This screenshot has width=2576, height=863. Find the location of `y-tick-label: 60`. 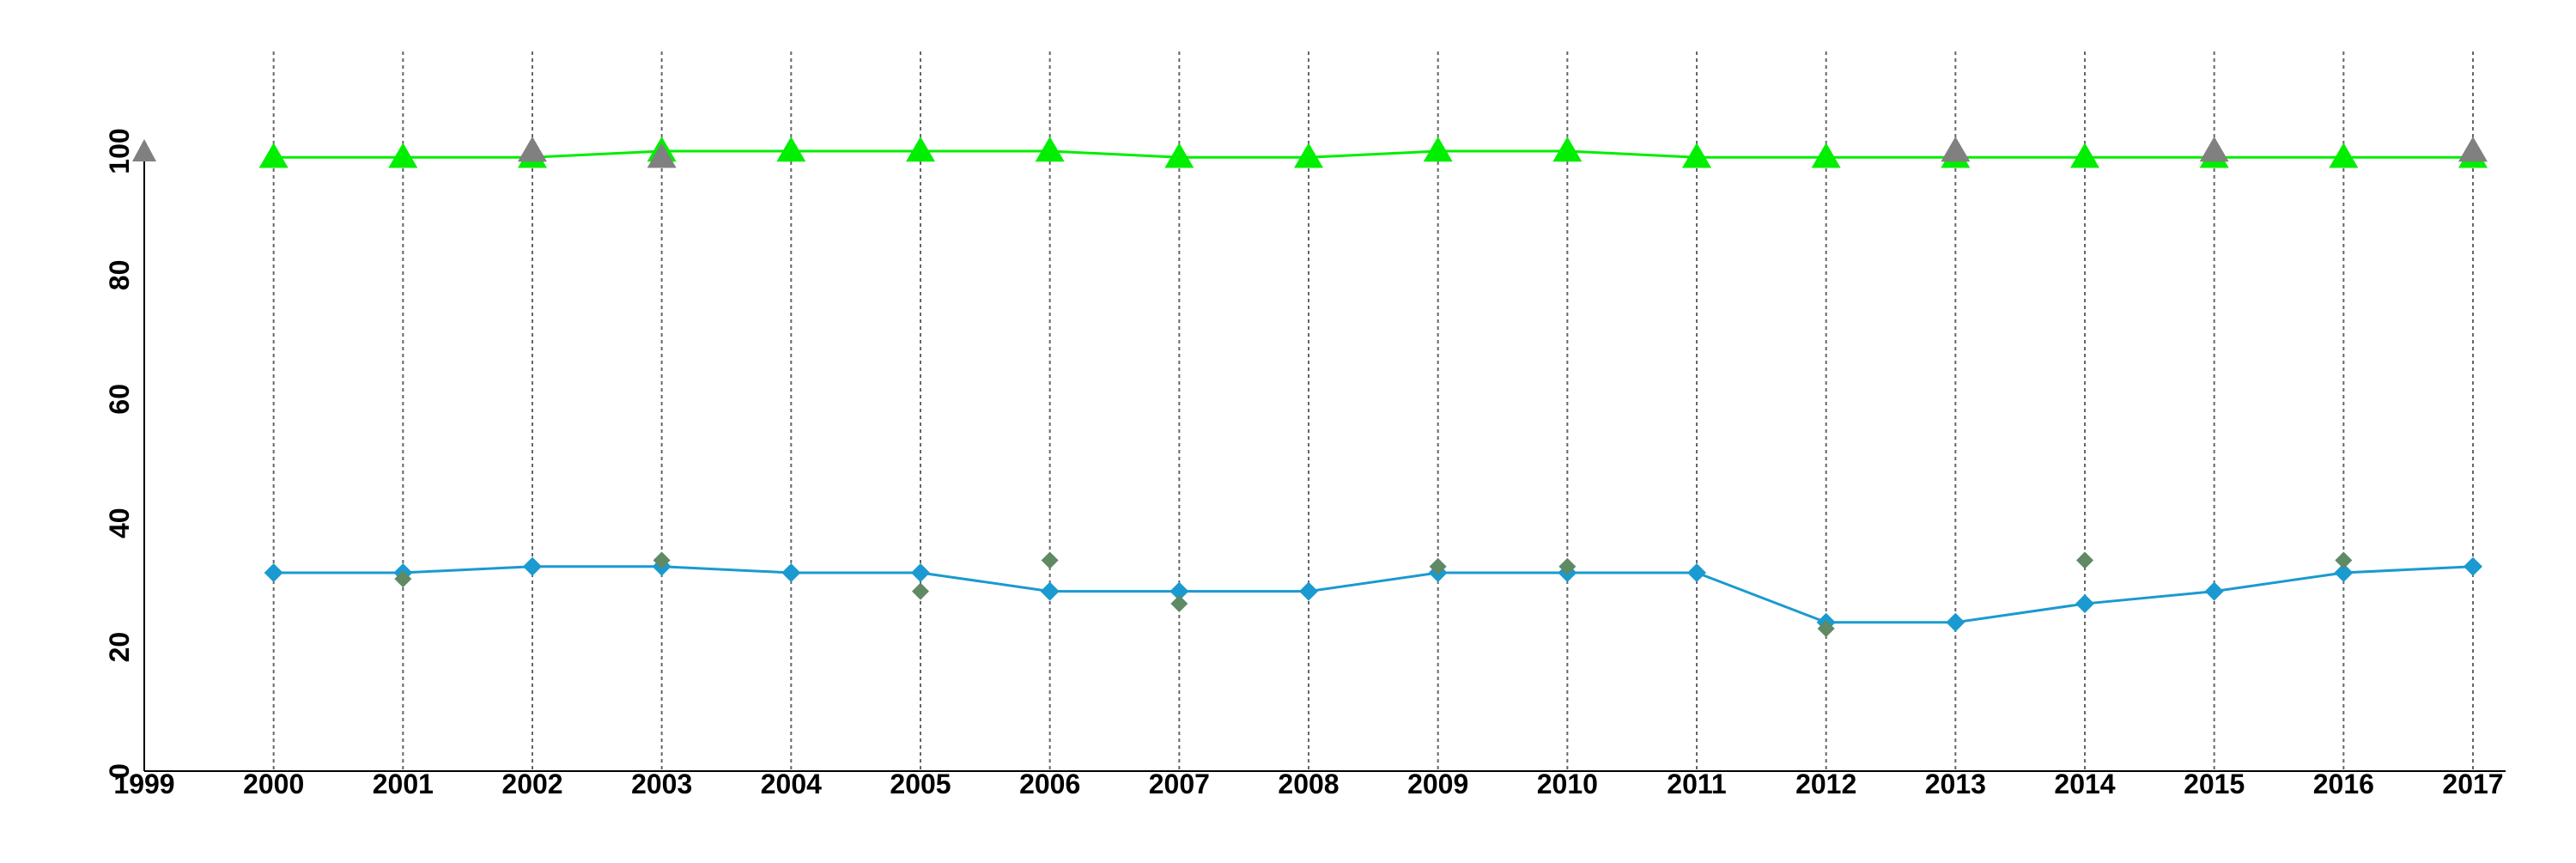

y-tick-label: 60 is located at coordinates (119, 400).